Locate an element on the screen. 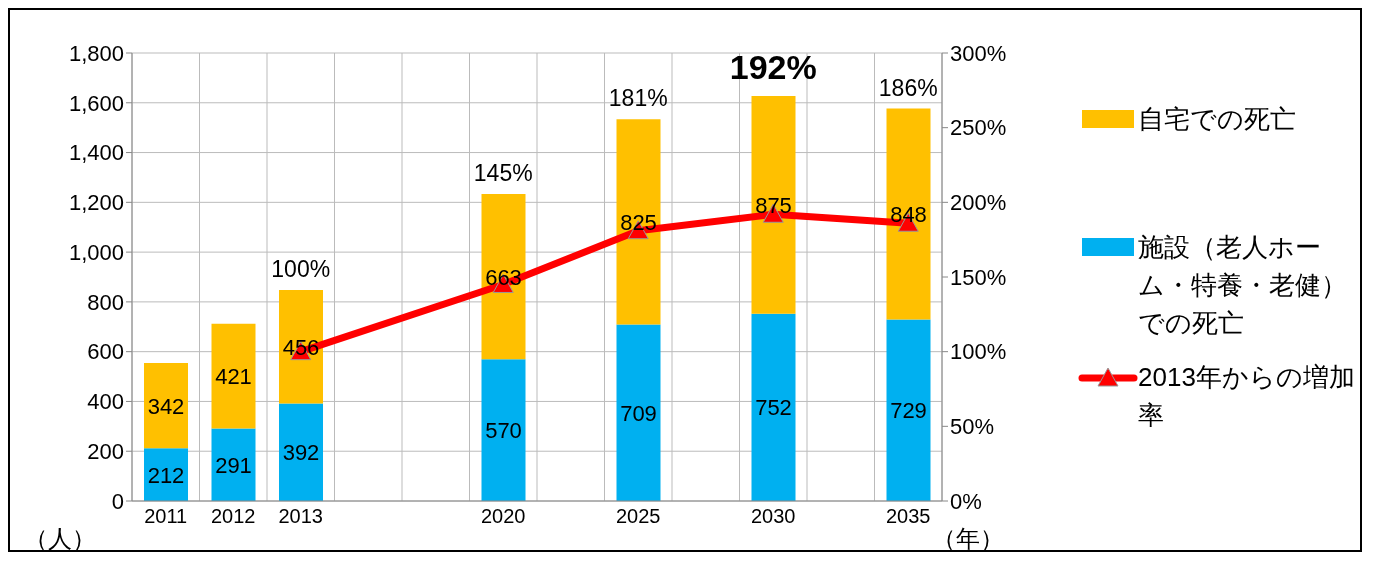 Image resolution: width=1375 pixels, height=563 pixels. legend-label: 自宅での死亡 is located at coordinates (1217, 119).